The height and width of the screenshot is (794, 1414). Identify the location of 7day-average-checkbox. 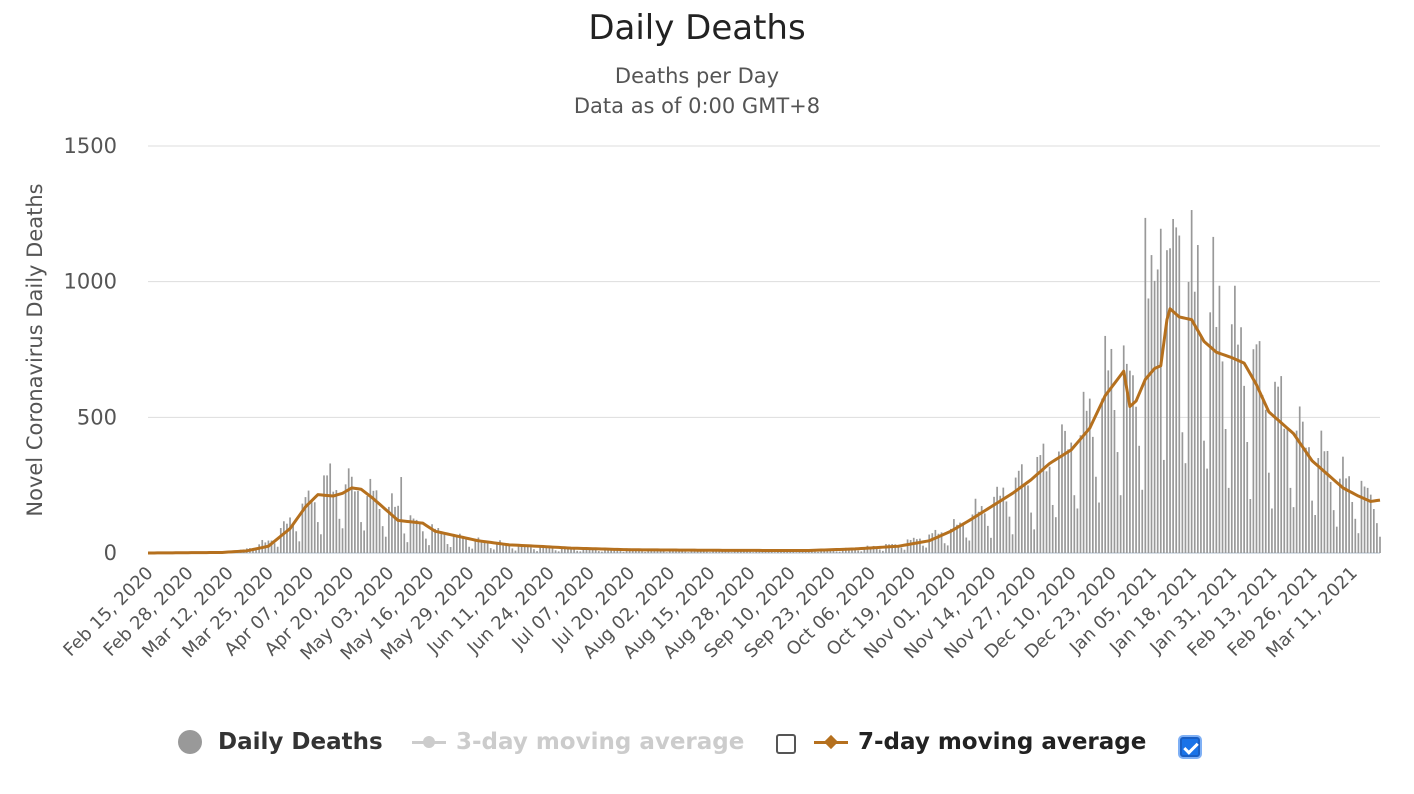
(1190, 747).